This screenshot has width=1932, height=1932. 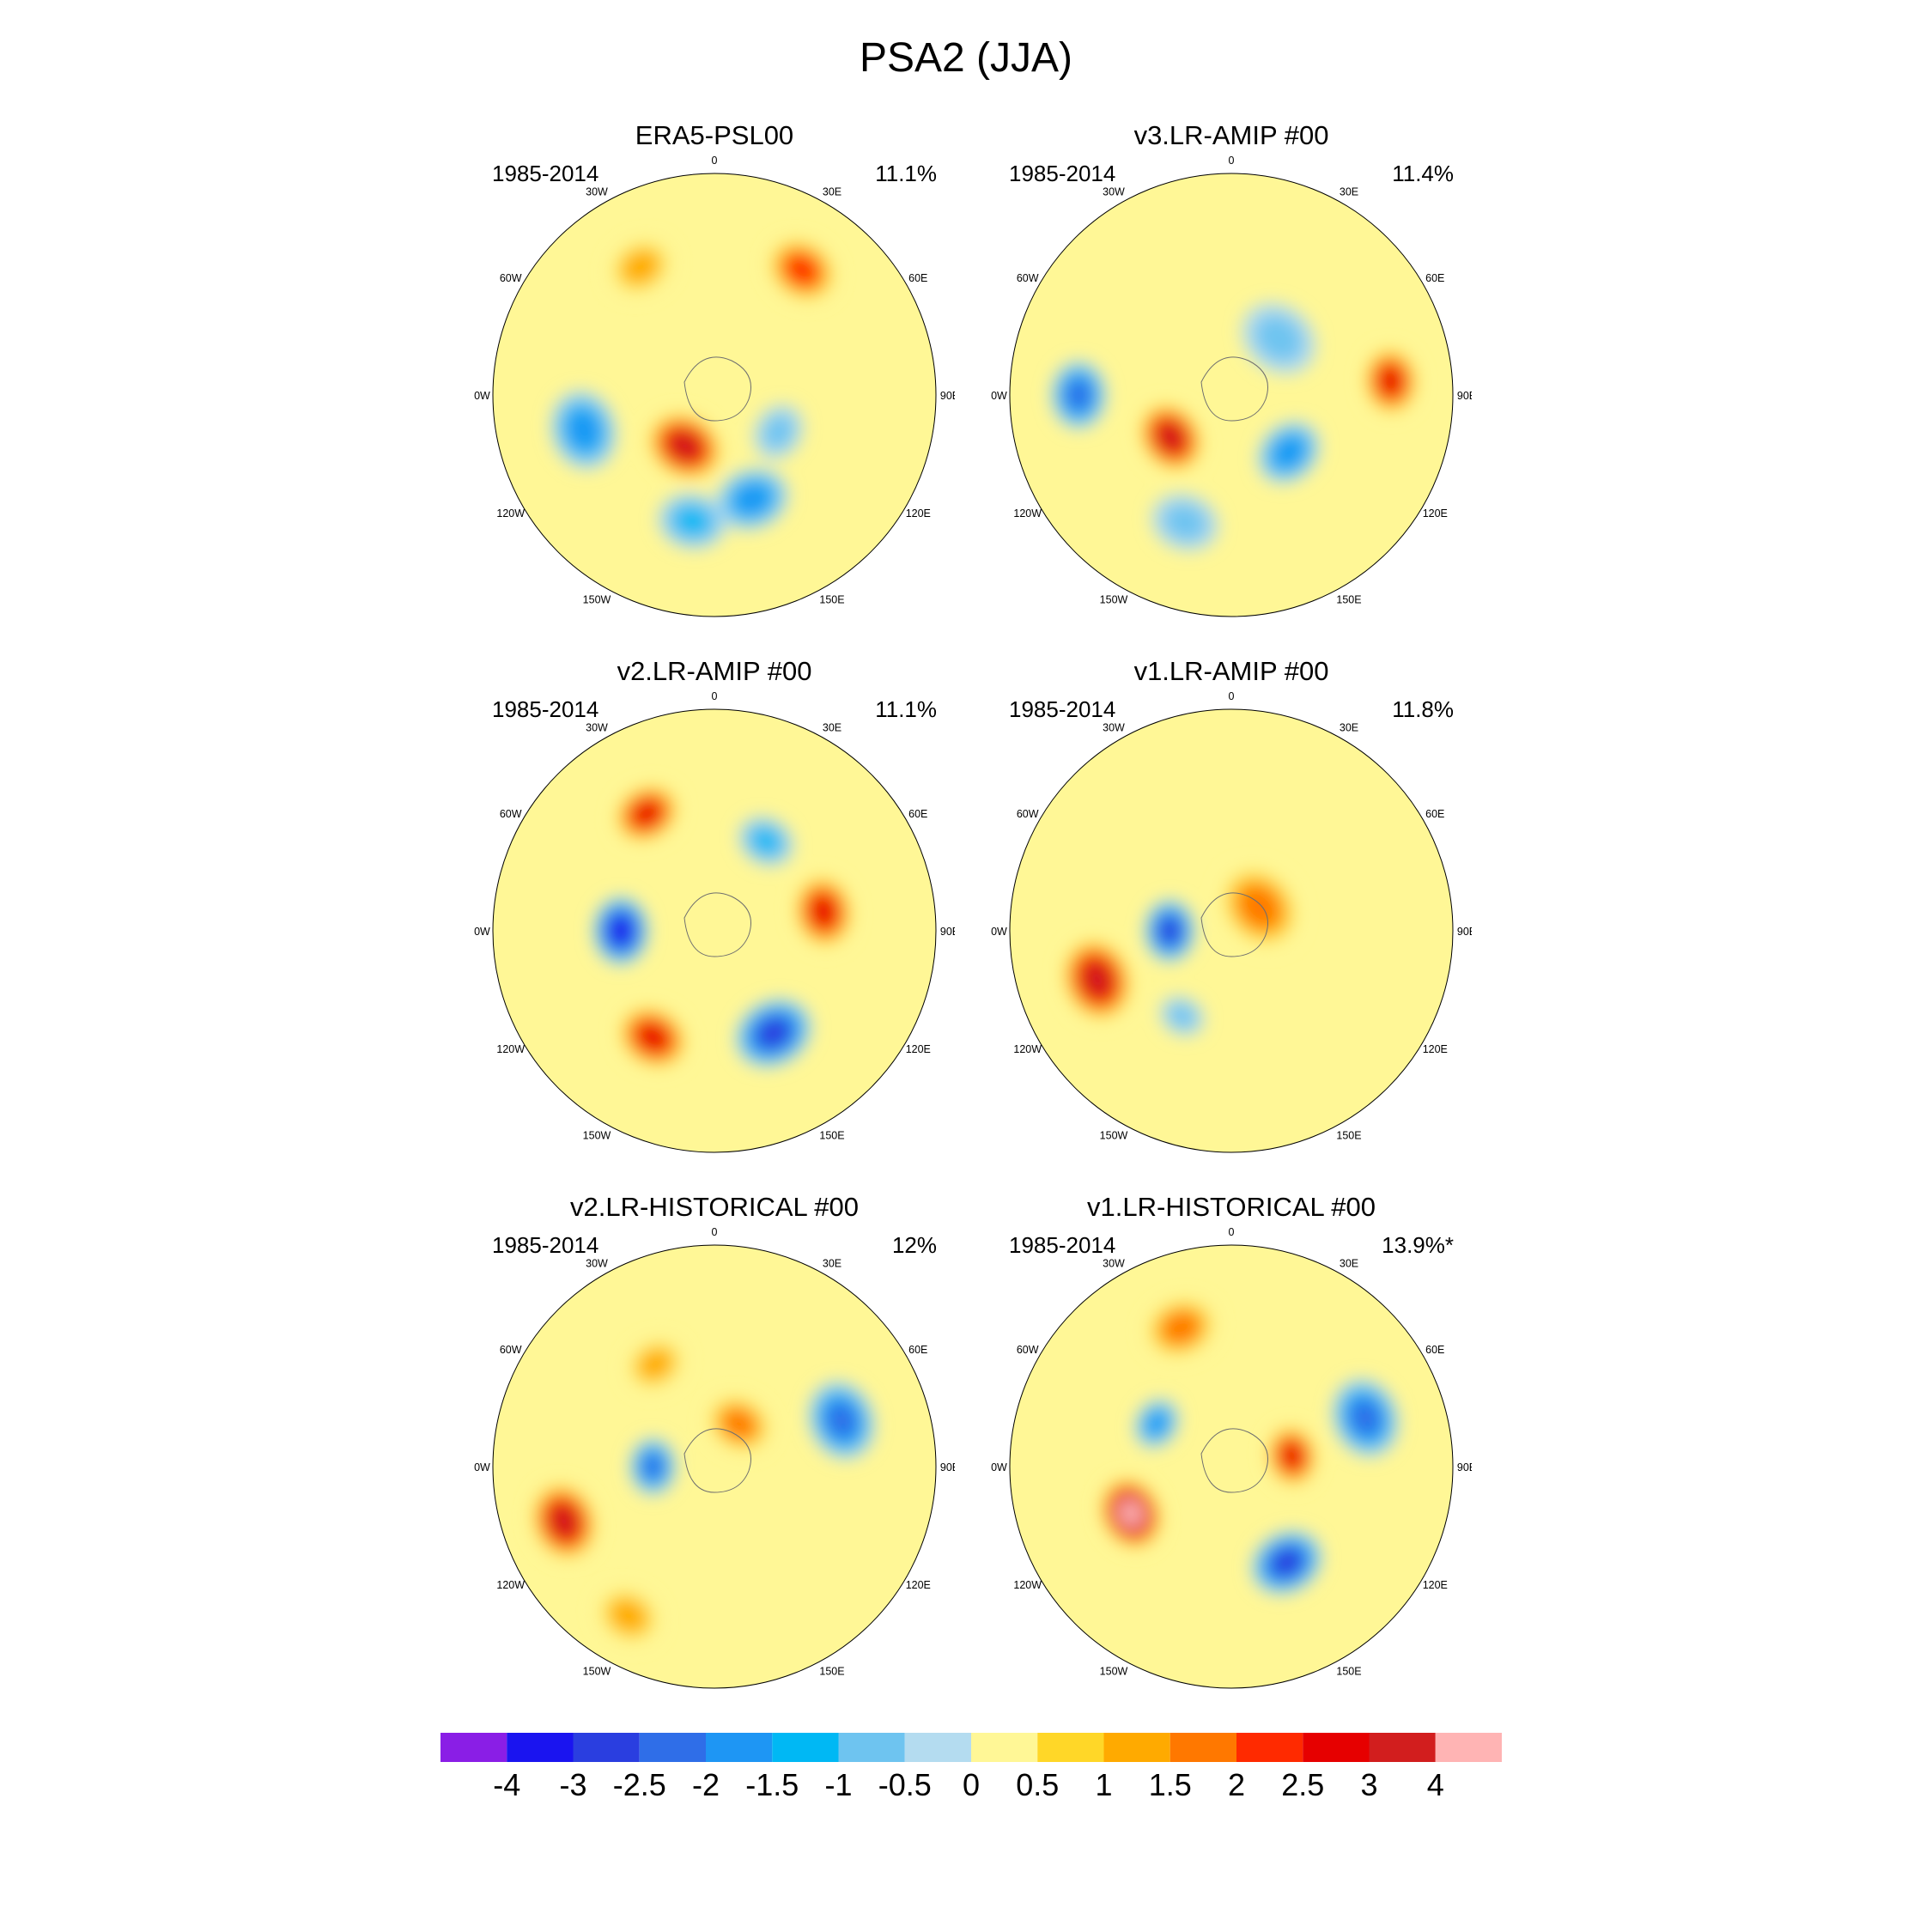 I want to click on panel-title: v3.LR-AMIP #00, so click(x=1231, y=135).